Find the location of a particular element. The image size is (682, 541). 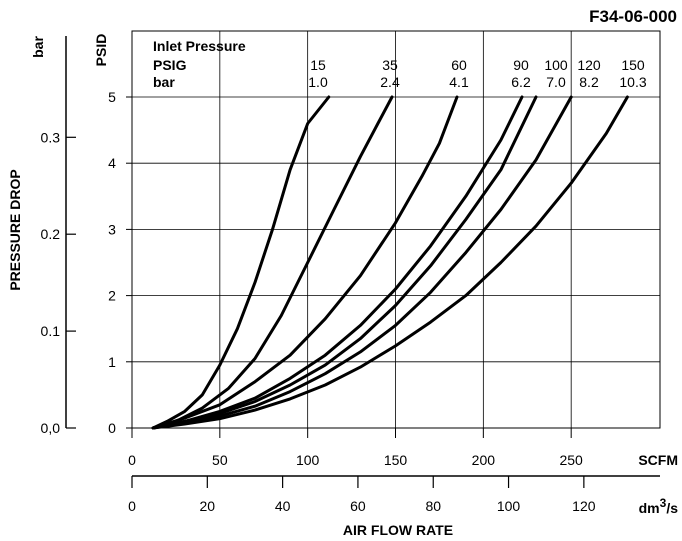

psid-tick-label: 5 is located at coordinates (112, 97).